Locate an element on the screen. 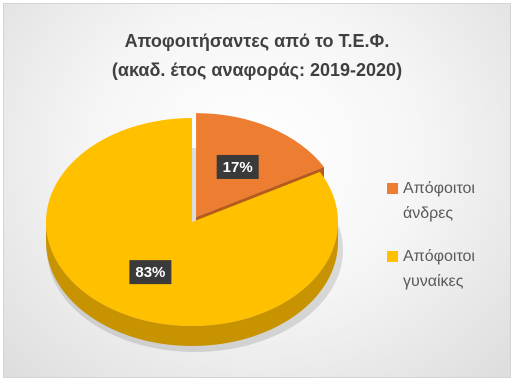 This screenshot has height=382, width=515. data-label-0: 17% is located at coordinates (238, 167).